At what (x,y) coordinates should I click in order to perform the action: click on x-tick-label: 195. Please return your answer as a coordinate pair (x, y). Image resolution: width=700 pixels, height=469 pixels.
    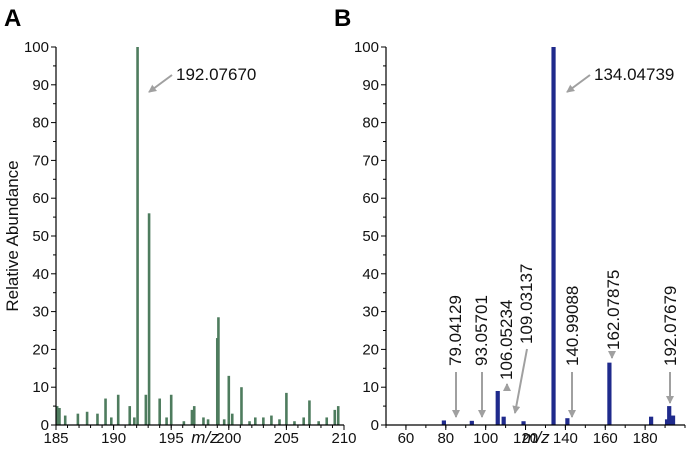
    Looking at the image, I should click on (171, 438).